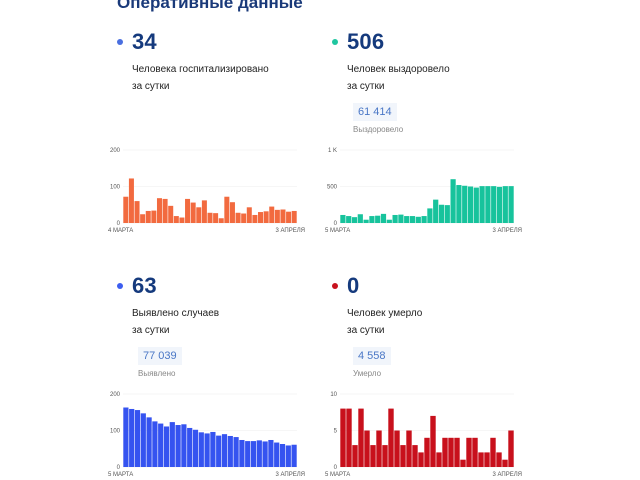 The image size is (640, 480). What do you see at coordinates (210, 6) in the screenshot?
I see `page-title: Оперативные данные` at bounding box center [210, 6].